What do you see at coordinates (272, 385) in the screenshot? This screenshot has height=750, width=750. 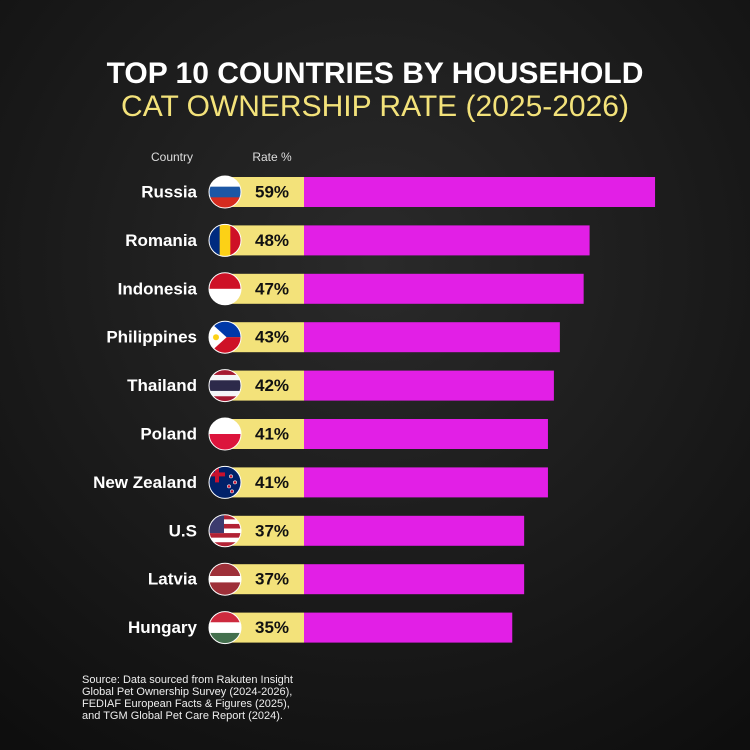 I see `value-label: 42%` at bounding box center [272, 385].